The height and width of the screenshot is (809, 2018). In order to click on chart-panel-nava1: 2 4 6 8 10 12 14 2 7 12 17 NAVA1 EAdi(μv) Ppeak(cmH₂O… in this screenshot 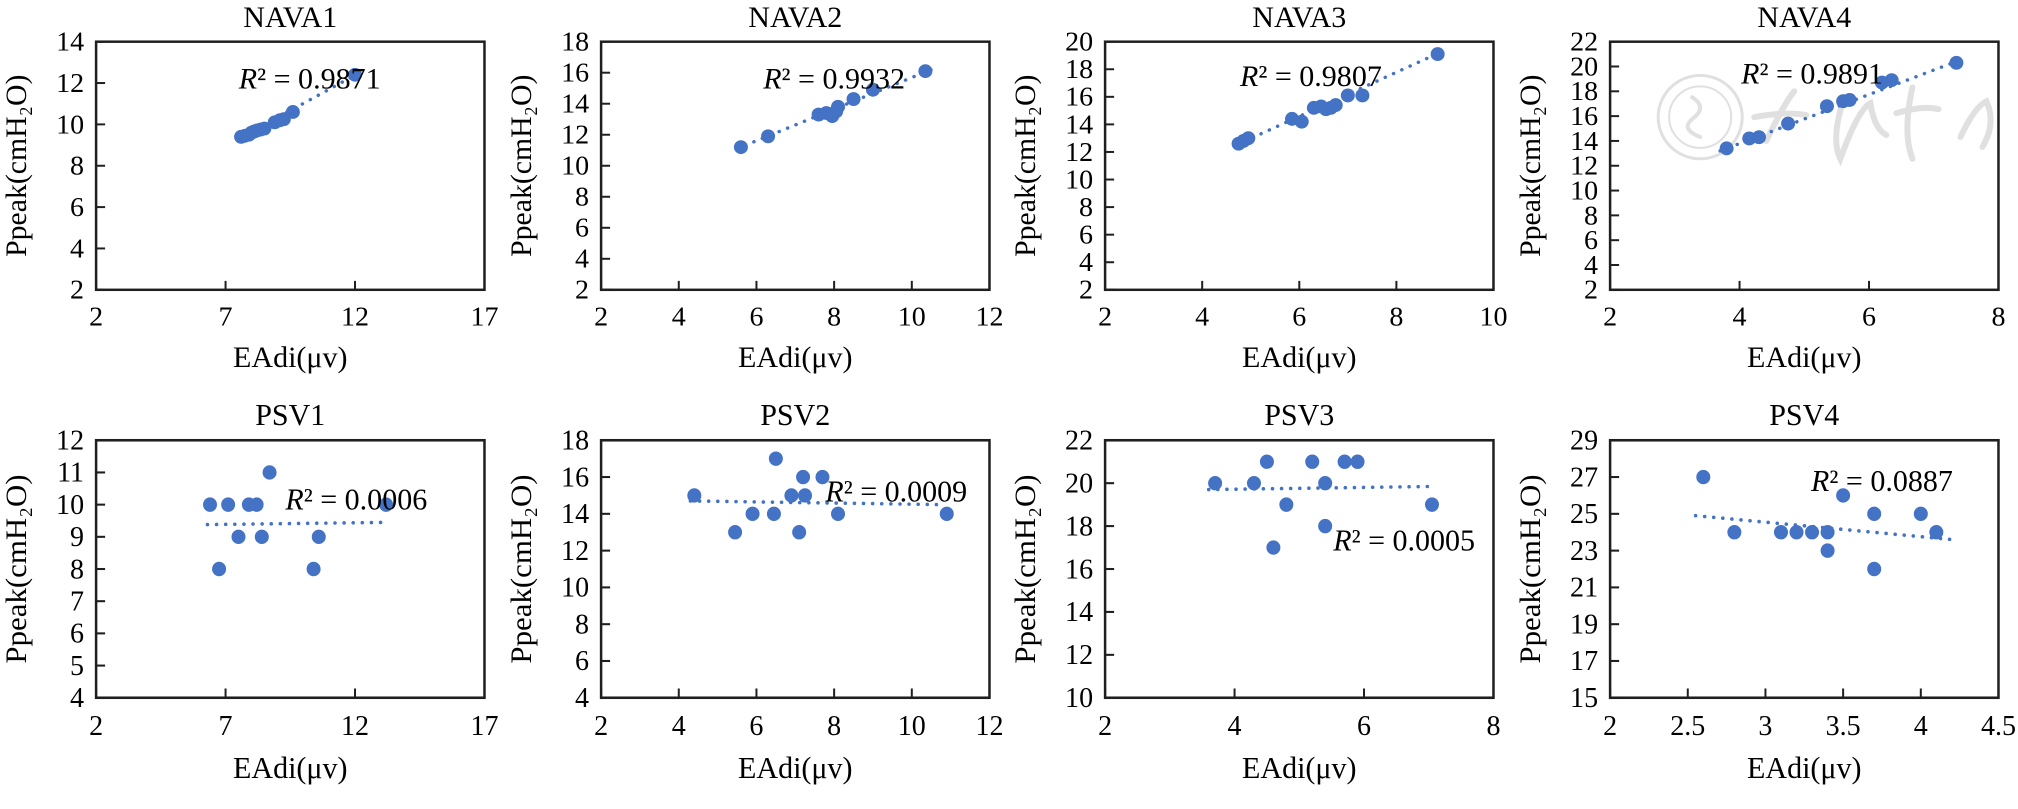, I will do `click(252, 198)`.